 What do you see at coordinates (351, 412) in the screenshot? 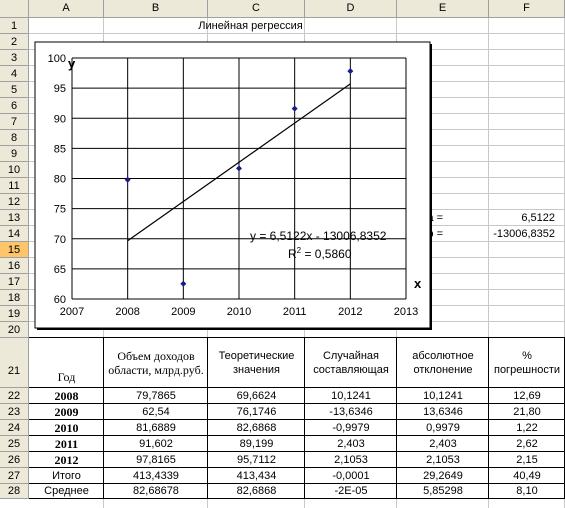
I see `table-cell: -13,6346` at bounding box center [351, 412].